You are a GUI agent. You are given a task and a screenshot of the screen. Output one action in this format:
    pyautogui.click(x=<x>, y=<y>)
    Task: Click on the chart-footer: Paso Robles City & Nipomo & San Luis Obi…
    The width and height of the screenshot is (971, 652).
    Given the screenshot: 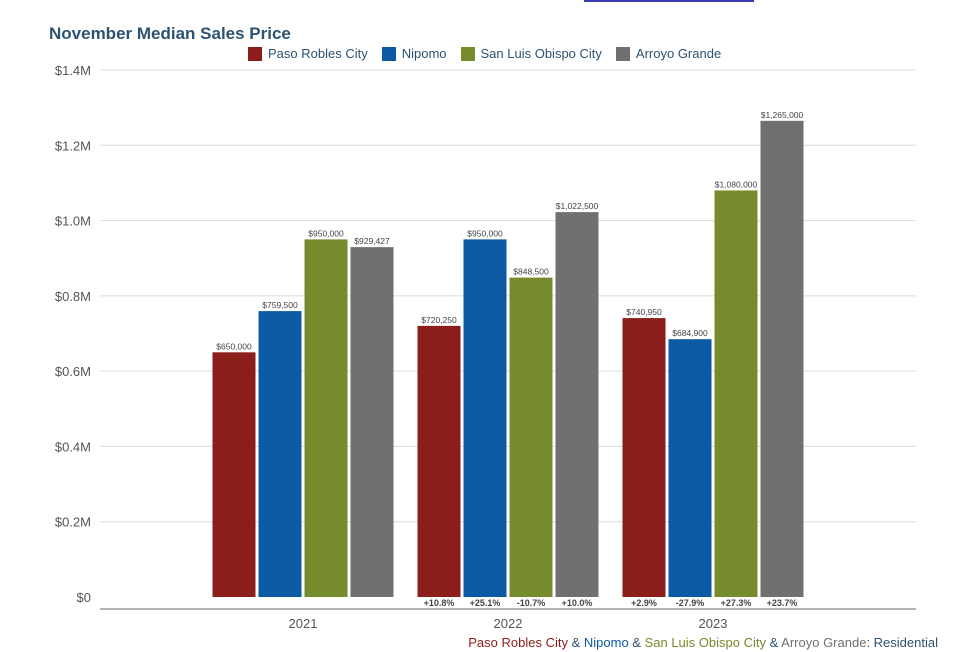 What is the action you would take?
    pyautogui.click(x=703, y=642)
    